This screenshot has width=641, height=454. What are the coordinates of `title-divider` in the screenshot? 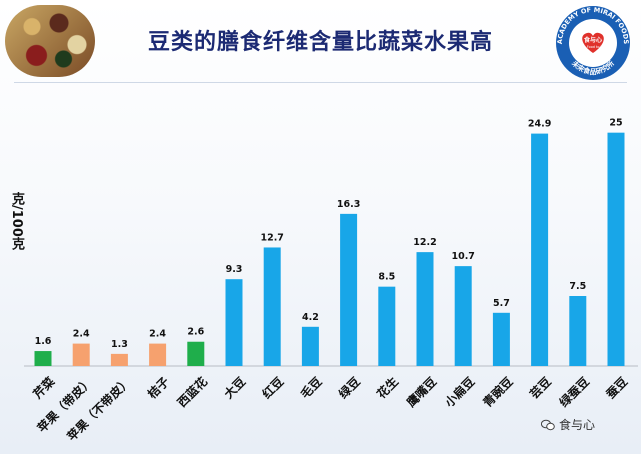 It's located at (320, 82).